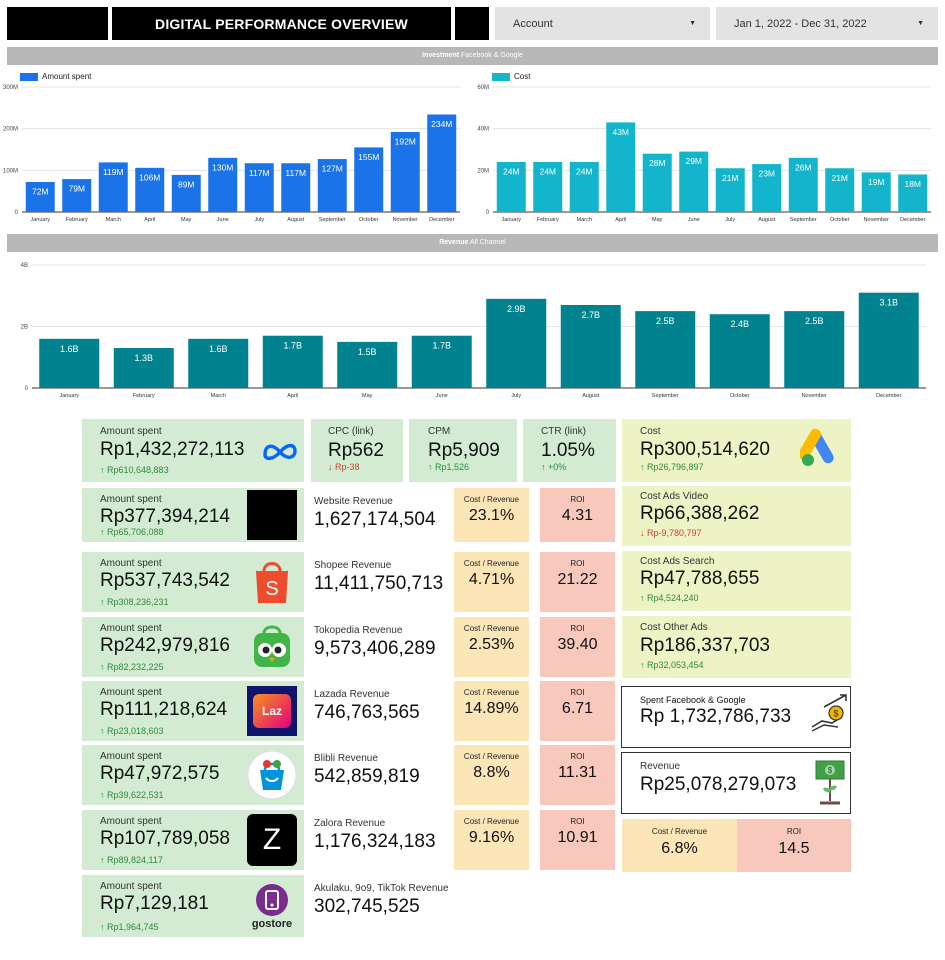 The height and width of the screenshot is (960, 945). Describe the element at coordinates (272, 582) in the screenshot. I see `shopee-icon: S` at that location.